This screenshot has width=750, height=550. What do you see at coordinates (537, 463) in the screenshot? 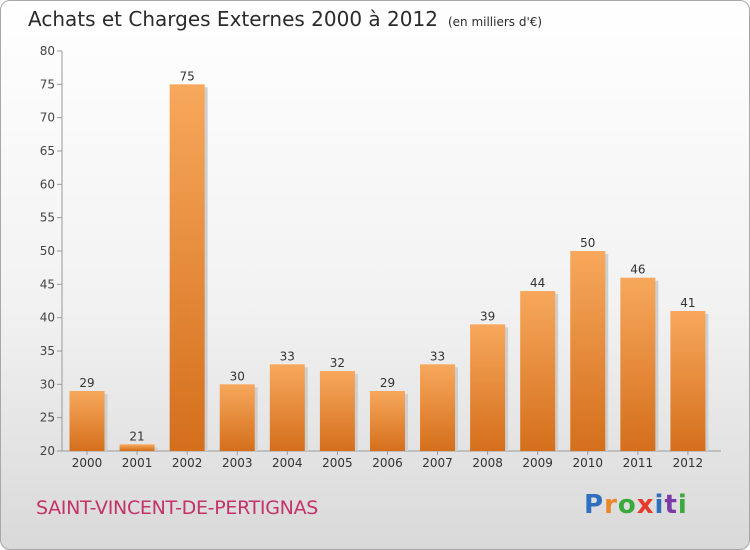
I see `x-tick-label: 2009` at bounding box center [537, 463].